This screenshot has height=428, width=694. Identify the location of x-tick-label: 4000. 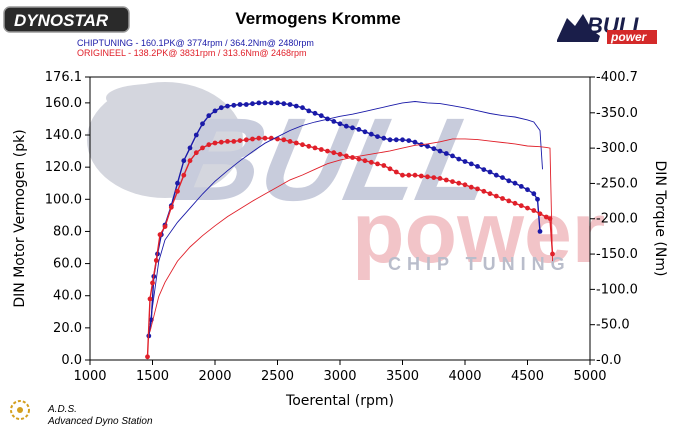
(464, 376).